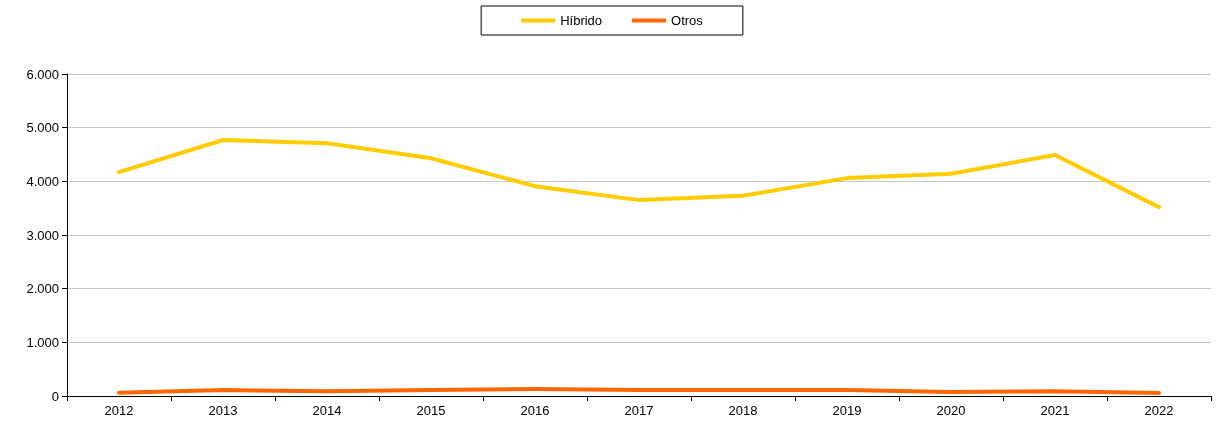  What do you see at coordinates (639, 174) in the screenshot?
I see `line-series` at bounding box center [639, 174].